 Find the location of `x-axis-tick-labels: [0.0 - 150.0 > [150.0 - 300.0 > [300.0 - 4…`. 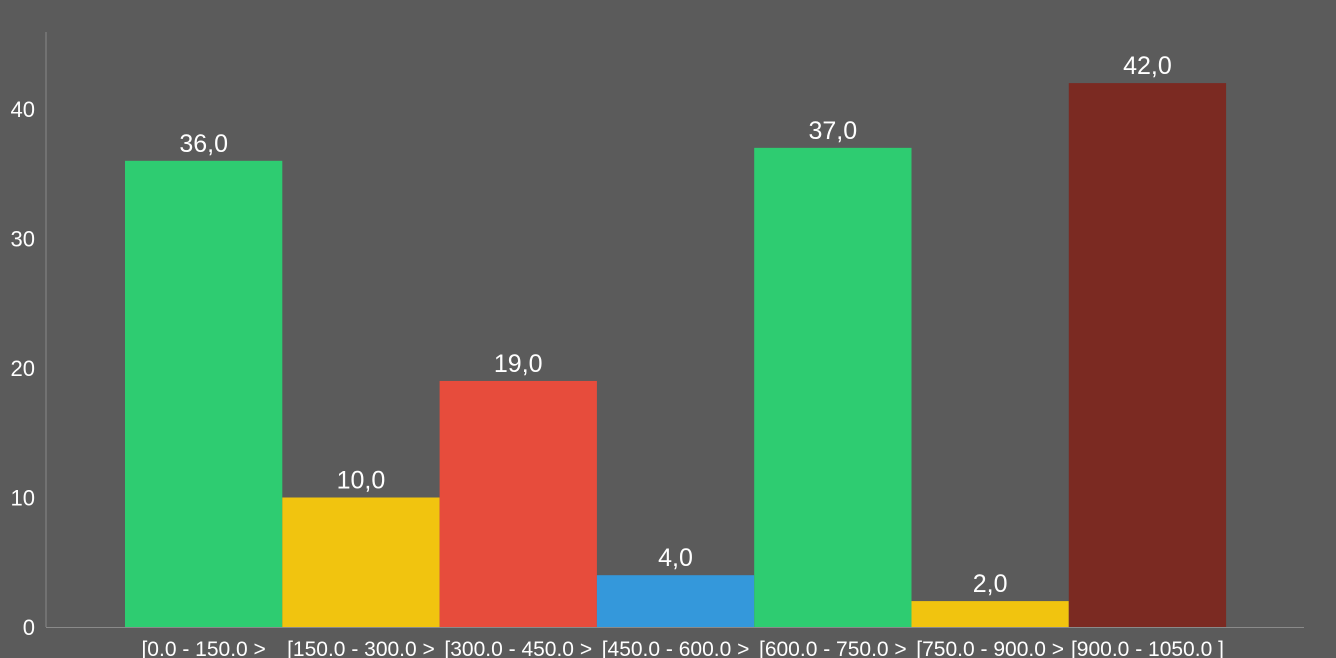

x-axis-tick-labels: [0.0 - 150.0 > [150.0 - 300.0 > [300.0 - 4… is located at coordinates (682, 648).